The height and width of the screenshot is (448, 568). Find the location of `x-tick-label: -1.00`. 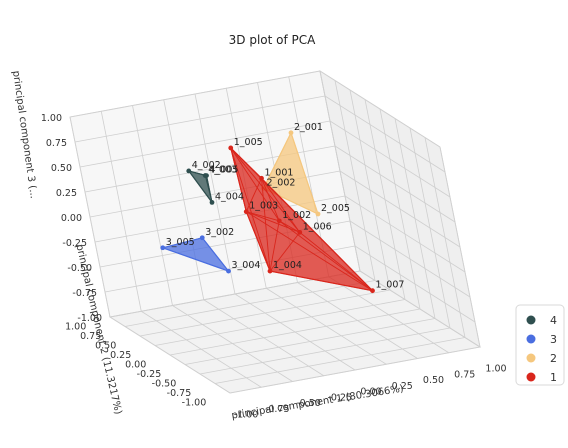

x-tick-label: -1.00 is located at coordinates (246, 415).